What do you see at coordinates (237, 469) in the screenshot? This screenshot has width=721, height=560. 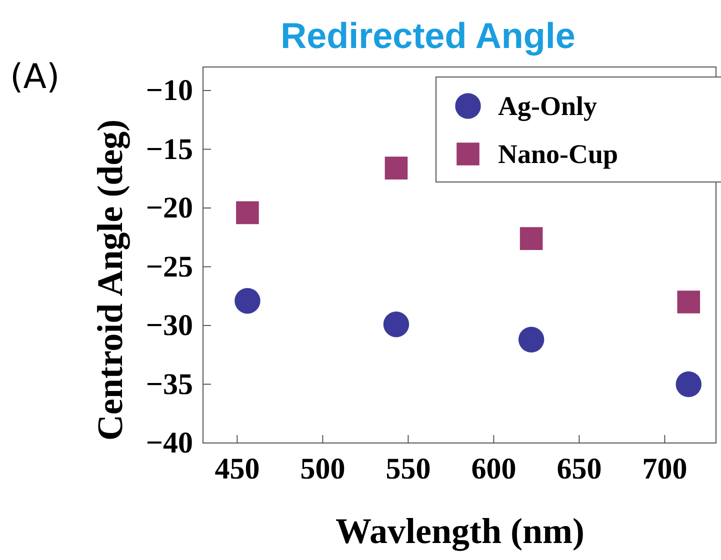 I see `x-tick-label: 450` at bounding box center [237, 469].